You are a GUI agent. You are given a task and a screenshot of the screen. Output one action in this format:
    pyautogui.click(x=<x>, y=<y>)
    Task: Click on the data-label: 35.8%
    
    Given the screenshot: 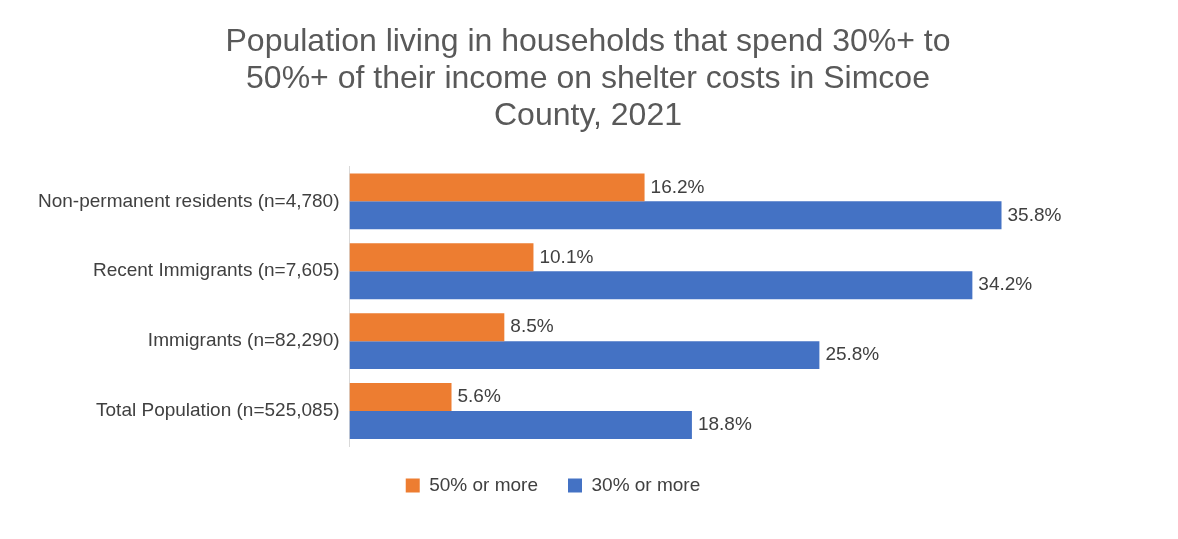 What is the action you would take?
    pyautogui.click(x=1034, y=214)
    